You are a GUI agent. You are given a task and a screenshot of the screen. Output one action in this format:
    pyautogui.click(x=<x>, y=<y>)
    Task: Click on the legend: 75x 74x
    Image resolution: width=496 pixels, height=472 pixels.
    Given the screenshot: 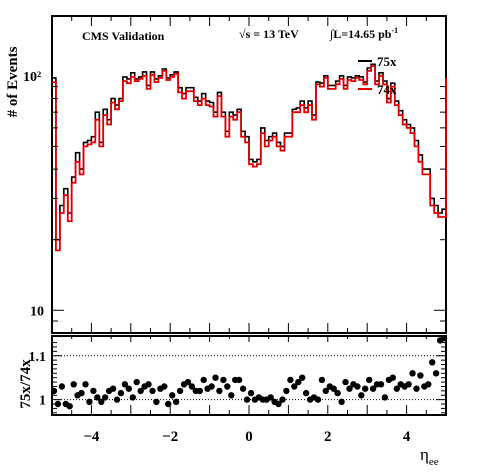 What is the action you would take?
    pyautogui.click(x=377, y=75)
    